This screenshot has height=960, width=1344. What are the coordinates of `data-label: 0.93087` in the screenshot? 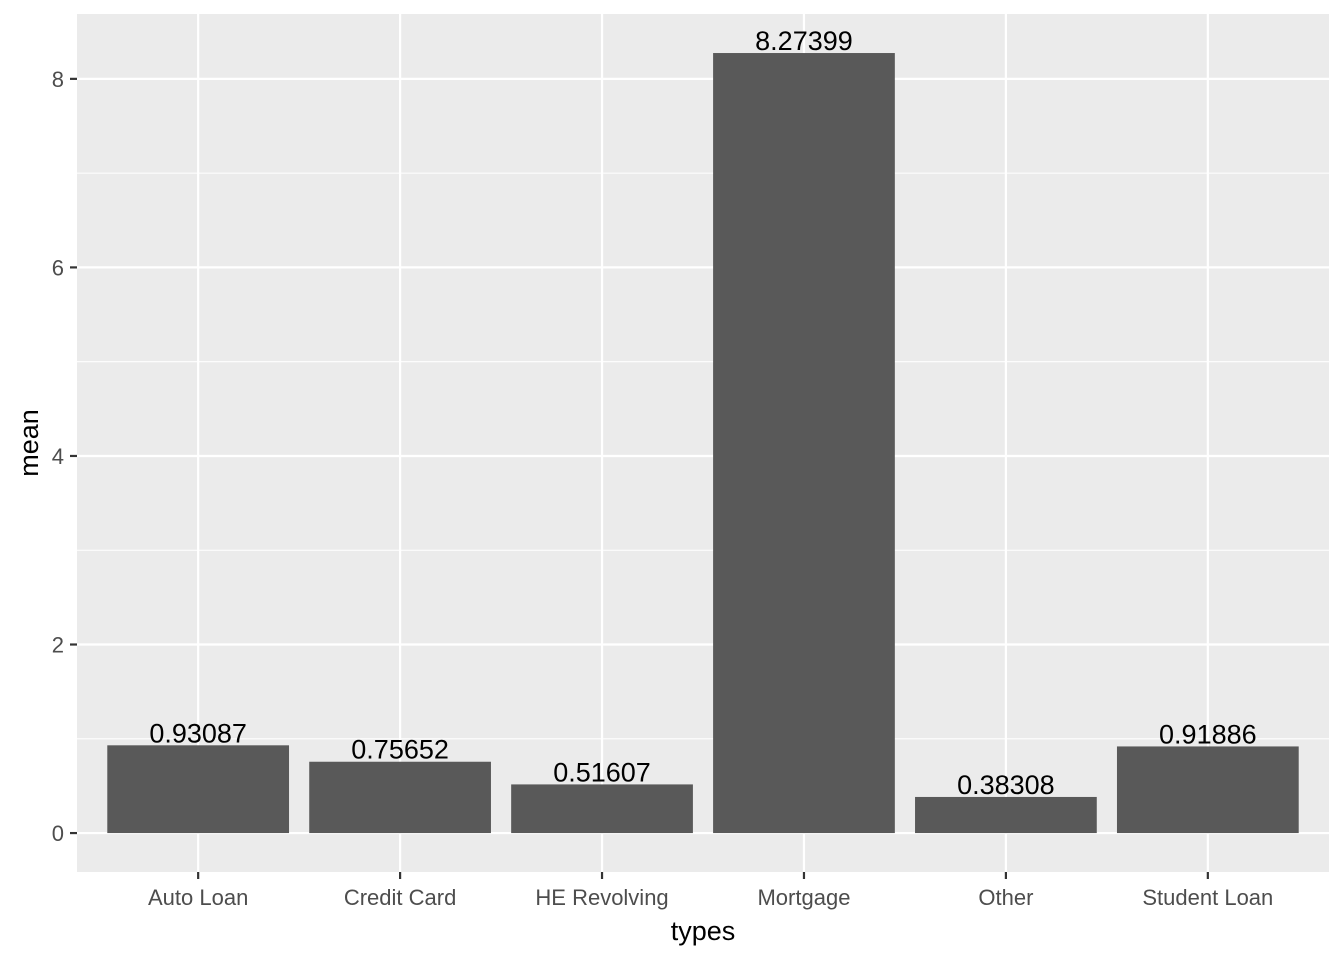 It's located at (198, 733).